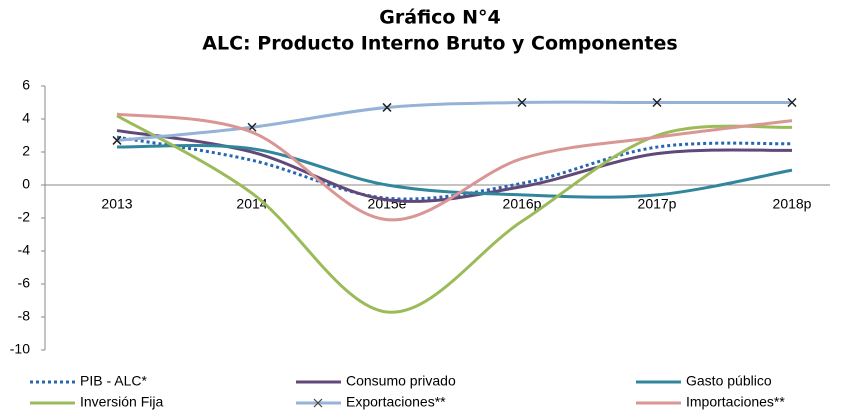  I want to click on chart-title: Gráfico N°4, so click(439, 18).